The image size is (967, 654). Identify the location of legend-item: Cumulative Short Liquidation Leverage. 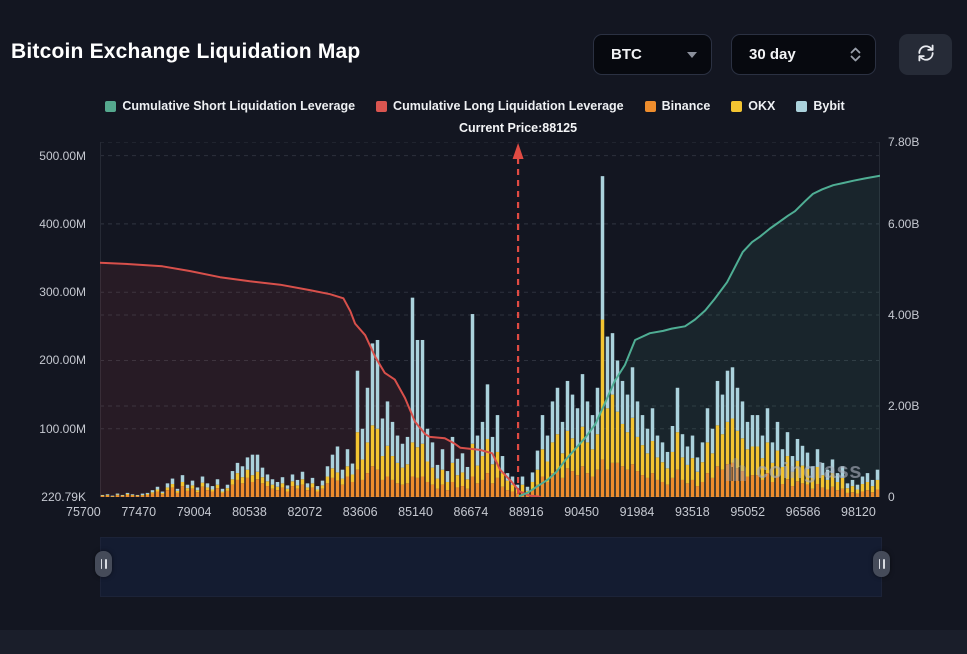
(230, 106).